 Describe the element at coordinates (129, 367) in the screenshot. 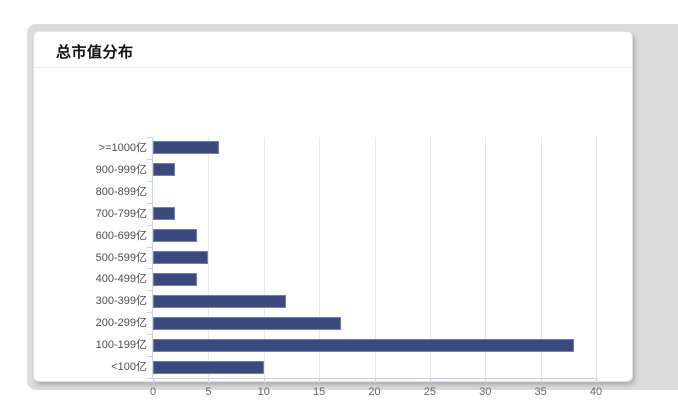

I see `y-axis-category-label: <100亿` at that location.